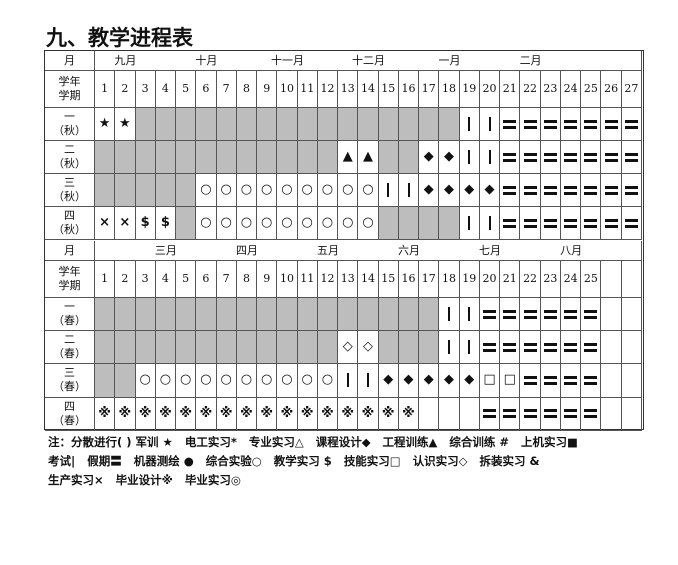 This screenshot has height=565, width=678. Describe the element at coordinates (62, 461) in the screenshot. I see `legend-item: 考试|` at that location.